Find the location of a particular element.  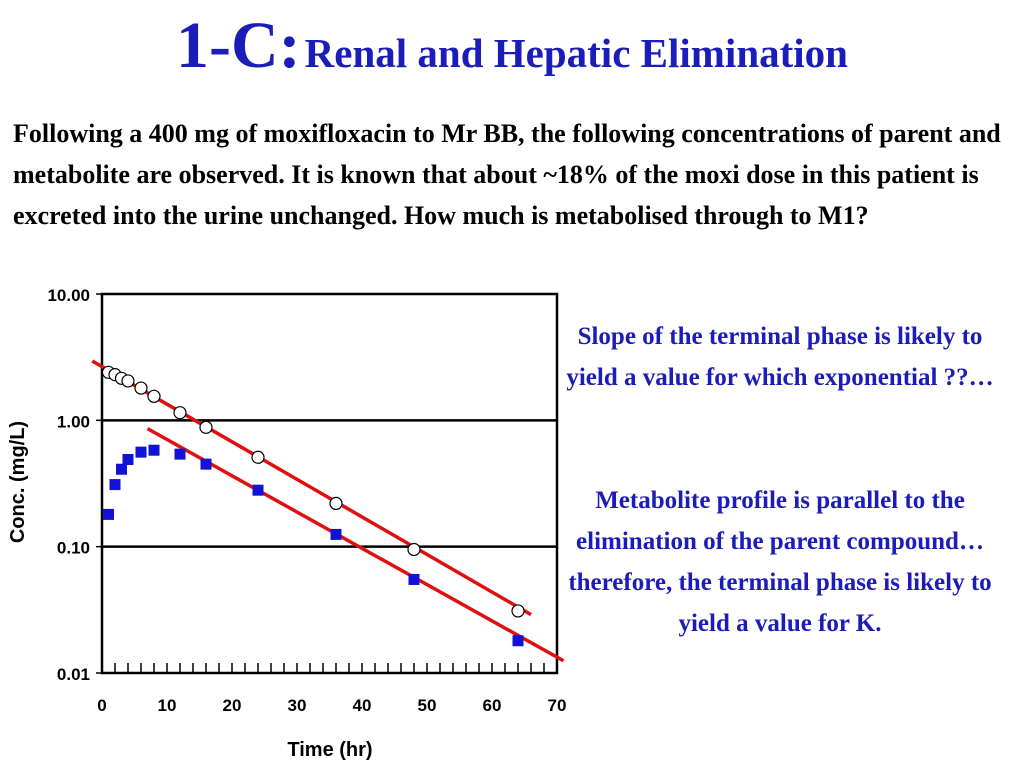

x-tick-label: 50 is located at coordinates (427, 705).